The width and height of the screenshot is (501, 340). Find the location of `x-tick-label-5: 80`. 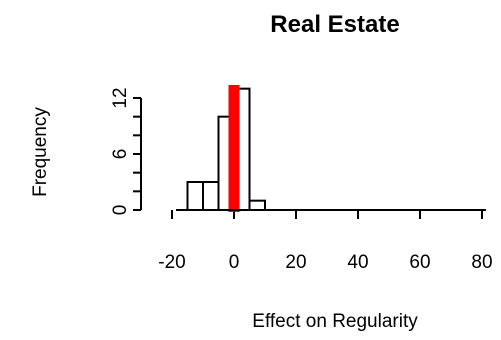

x-tick-label-5: 80 is located at coordinates (481, 262).